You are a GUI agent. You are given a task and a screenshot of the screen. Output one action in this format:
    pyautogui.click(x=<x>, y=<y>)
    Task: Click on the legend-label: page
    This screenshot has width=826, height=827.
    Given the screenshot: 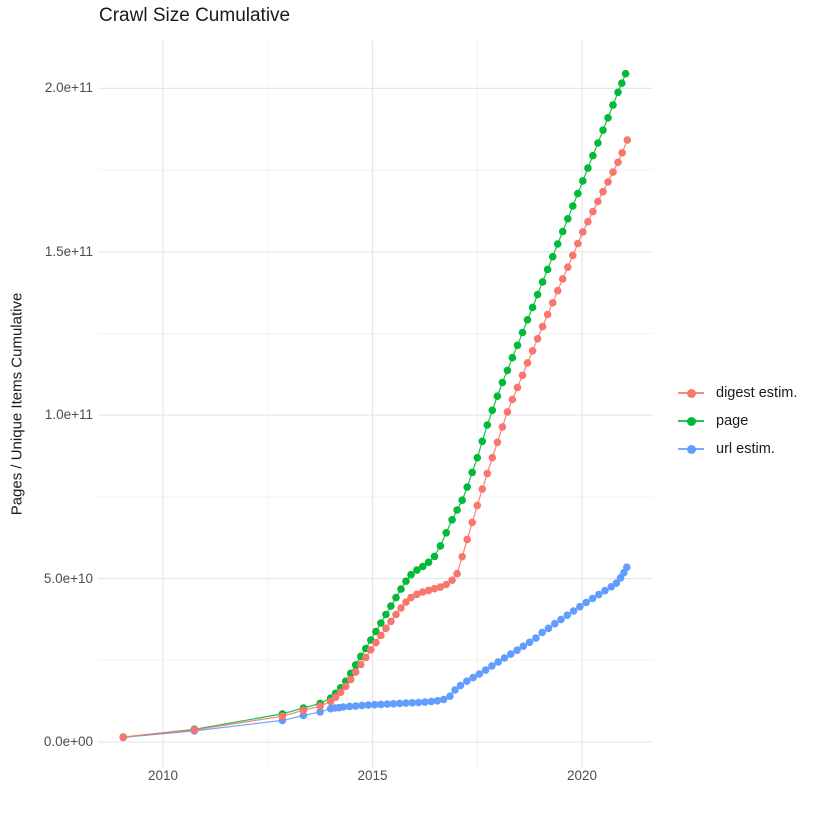 What is the action you would take?
    pyautogui.click(x=732, y=421)
    